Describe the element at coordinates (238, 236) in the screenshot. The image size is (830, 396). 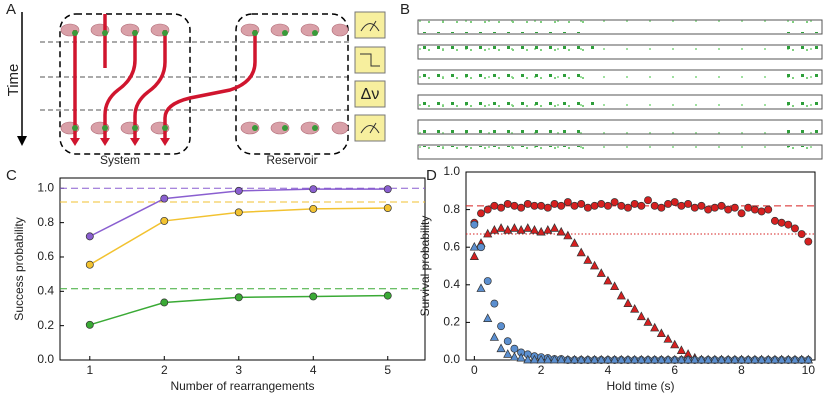
I see `series-line` at that location.